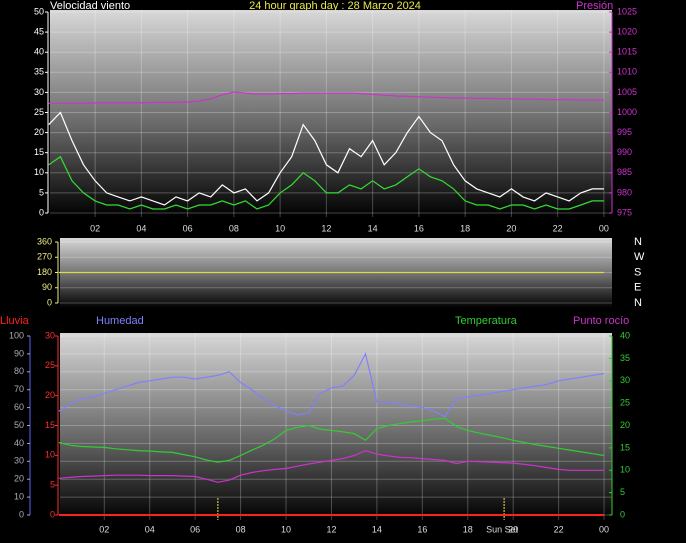 The image size is (686, 543). What do you see at coordinates (50, 335) in the screenshot?
I see `y3-tick-label: 30` at bounding box center [50, 335].